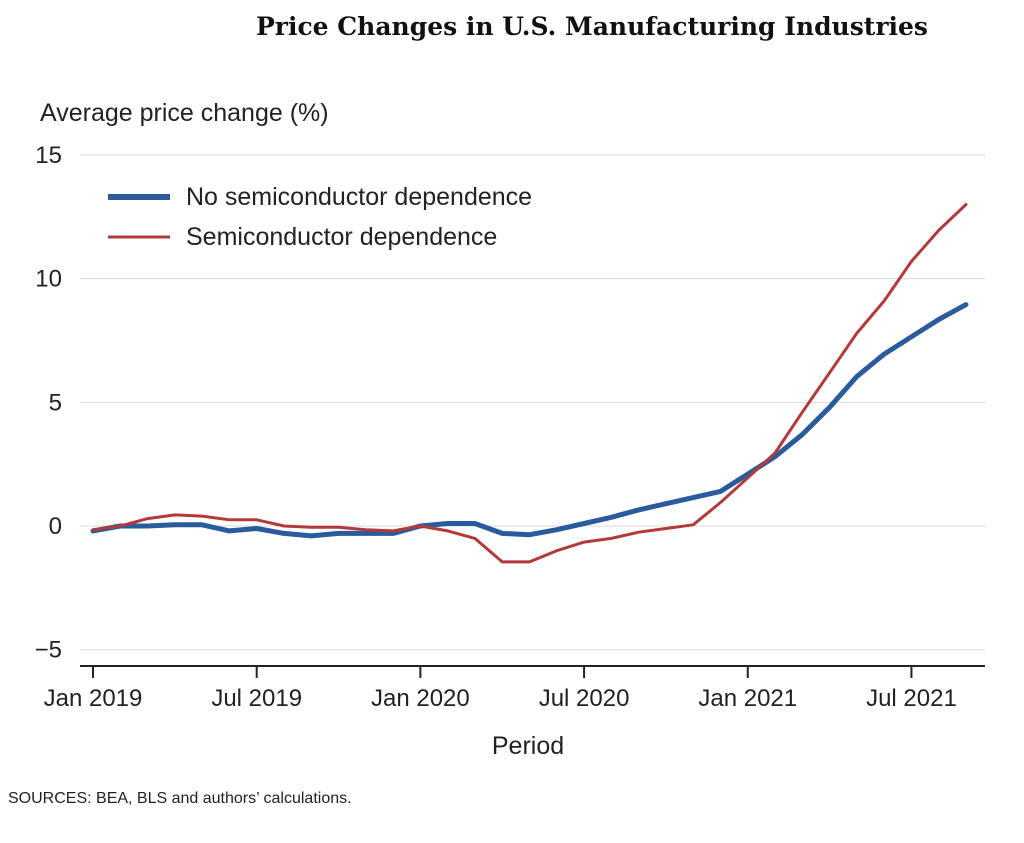 The width and height of the screenshot is (1024, 843). Describe the element at coordinates (55, 526) in the screenshot. I see `y-tick-label: 0` at that location.